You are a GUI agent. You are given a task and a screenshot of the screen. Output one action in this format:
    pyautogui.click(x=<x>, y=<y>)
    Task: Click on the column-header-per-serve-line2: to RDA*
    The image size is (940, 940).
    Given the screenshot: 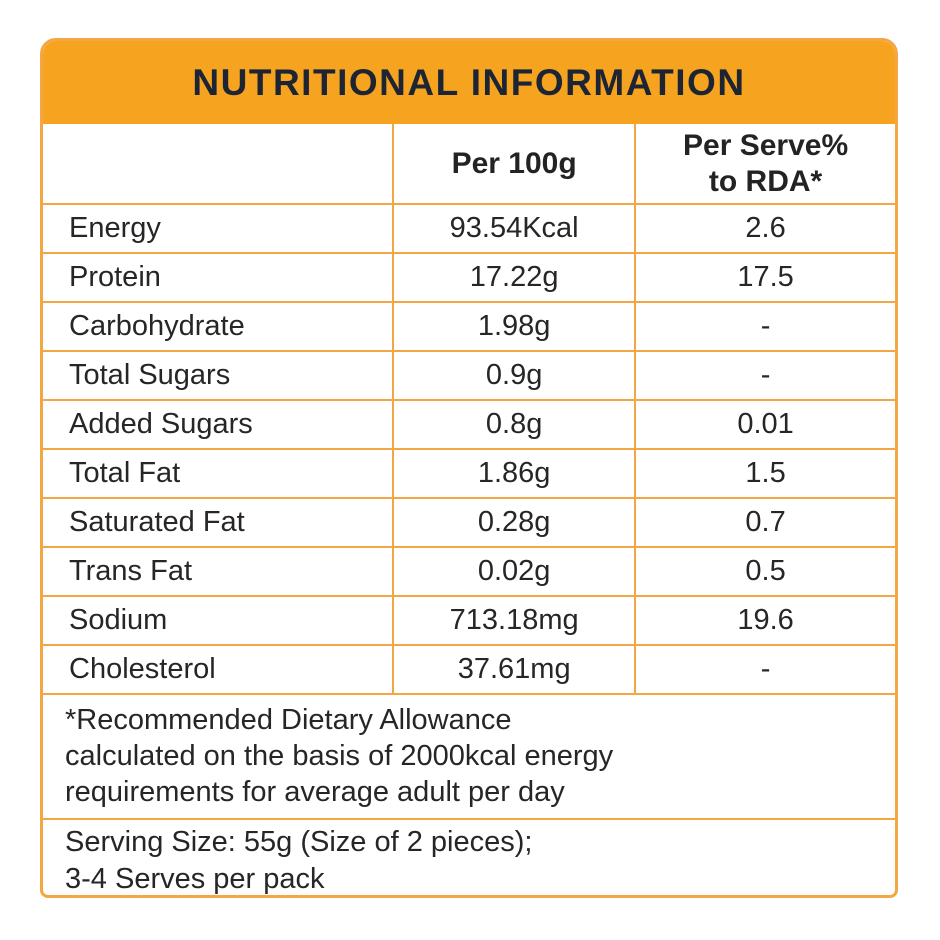 What is the action you would take?
    pyautogui.click(x=765, y=181)
    